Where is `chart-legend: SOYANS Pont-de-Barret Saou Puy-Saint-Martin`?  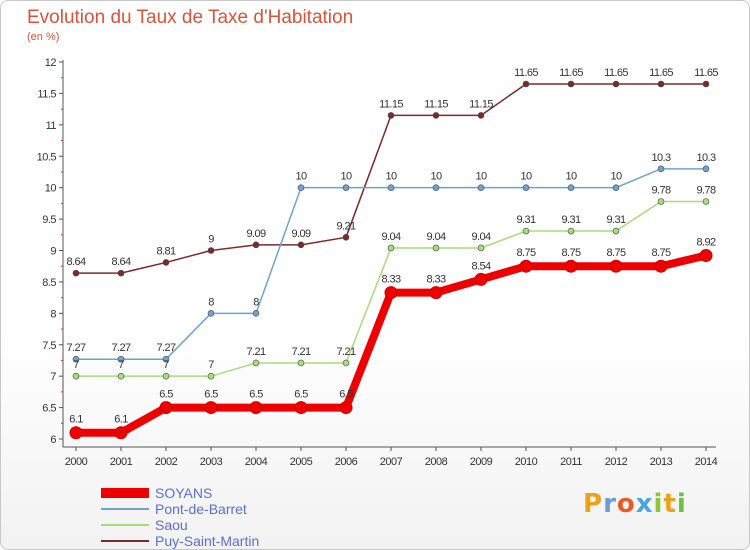
chart-legend: SOYANS Pont-de-Barret Saou Puy-Saint-Martin is located at coordinates (180, 517).